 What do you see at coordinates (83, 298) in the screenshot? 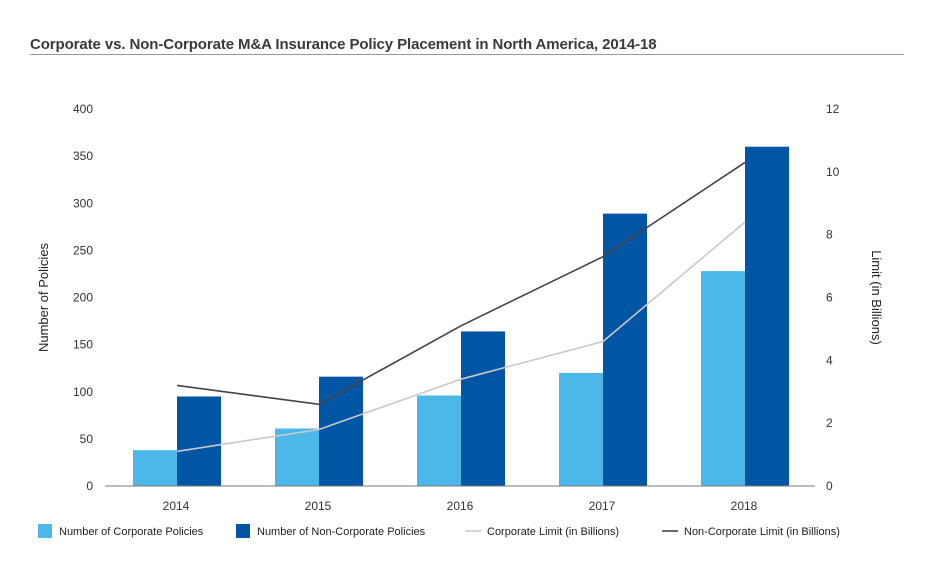
I see `y-tick-label: 200` at bounding box center [83, 298].